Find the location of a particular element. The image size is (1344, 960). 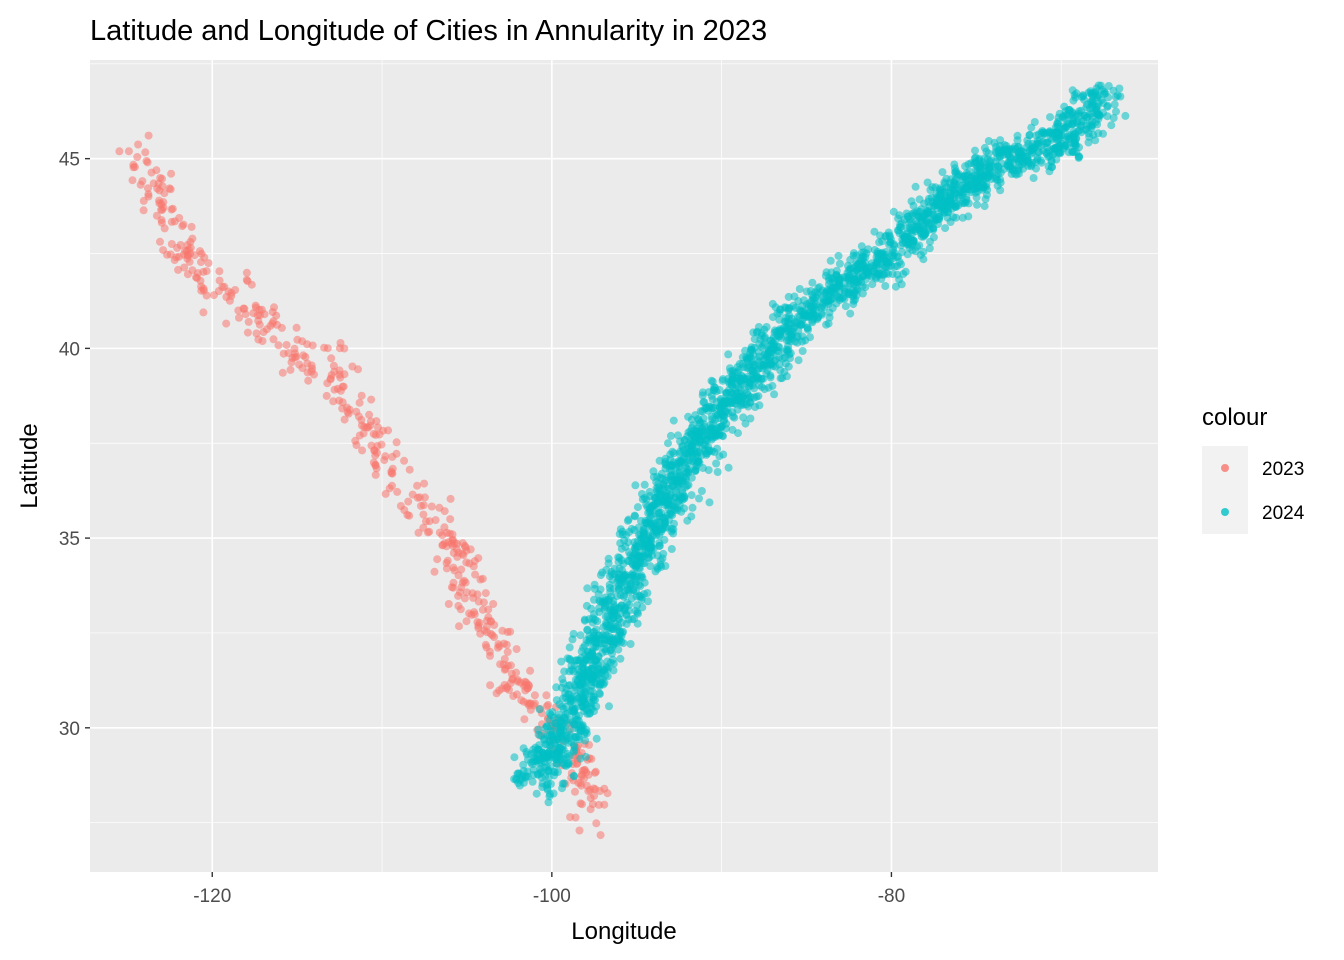

y-tick-label: 45 is located at coordinates (69, 160).